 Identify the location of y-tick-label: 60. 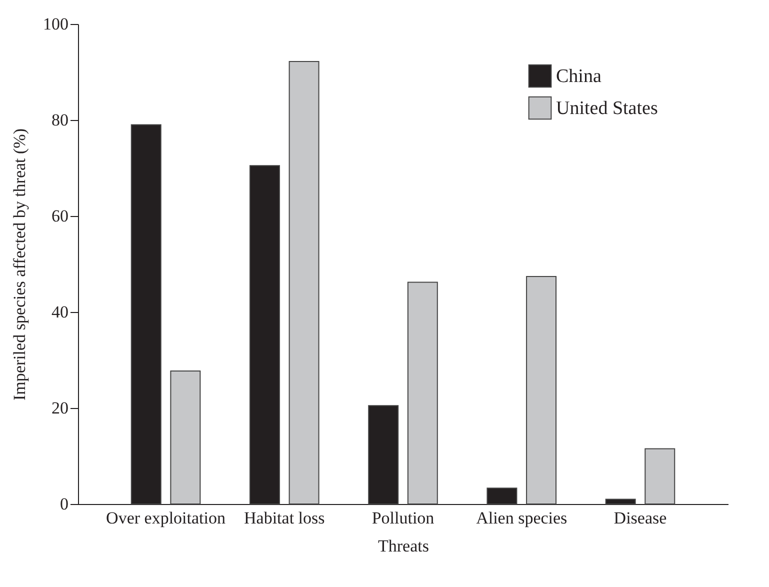
(60, 216).